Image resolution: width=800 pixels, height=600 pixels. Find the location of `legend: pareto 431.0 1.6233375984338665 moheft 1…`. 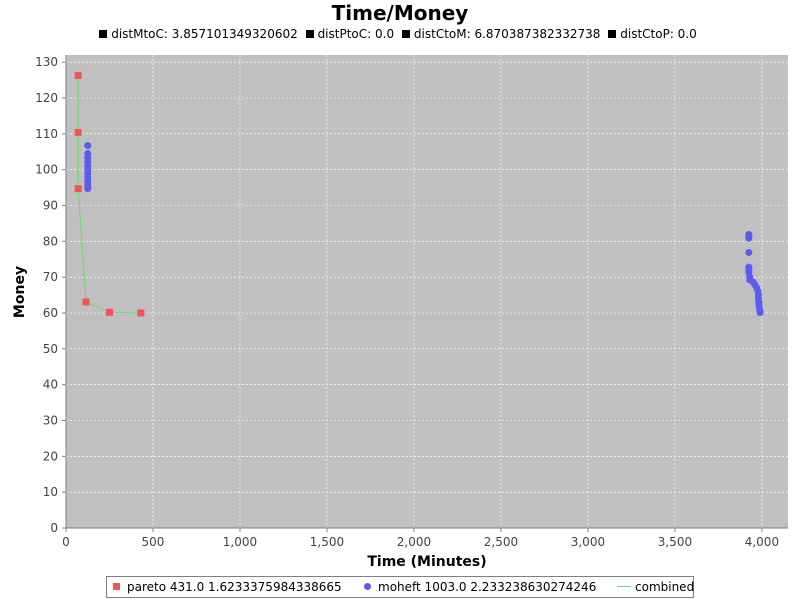

legend: pareto 431.0 1.6233375984338665 moheft 1… is located at coordinates (400, 587).